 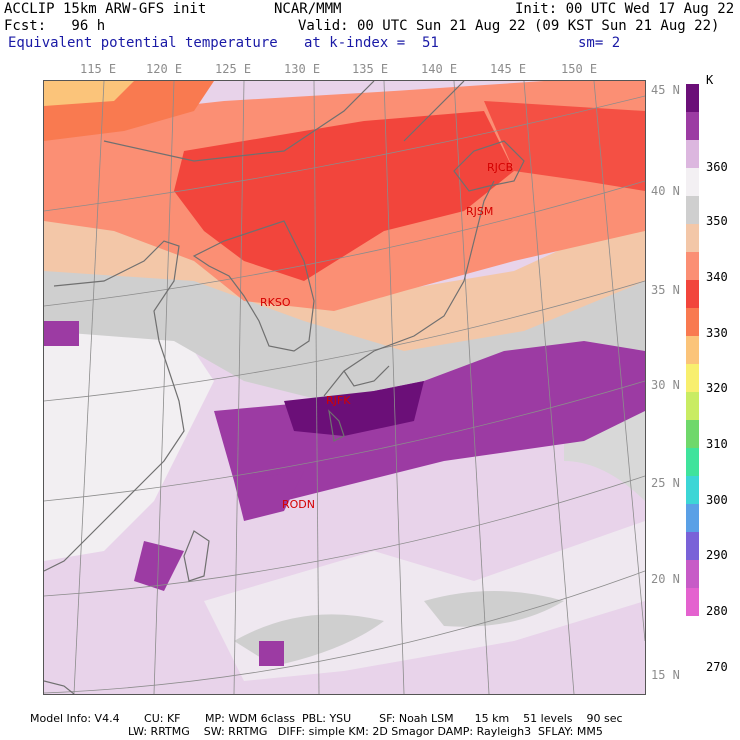 What do you see at coordinates (55, 26) in the screenshot?
I see `forecast-hour: Fcst: 96 h` at bounding box center [55, 26].